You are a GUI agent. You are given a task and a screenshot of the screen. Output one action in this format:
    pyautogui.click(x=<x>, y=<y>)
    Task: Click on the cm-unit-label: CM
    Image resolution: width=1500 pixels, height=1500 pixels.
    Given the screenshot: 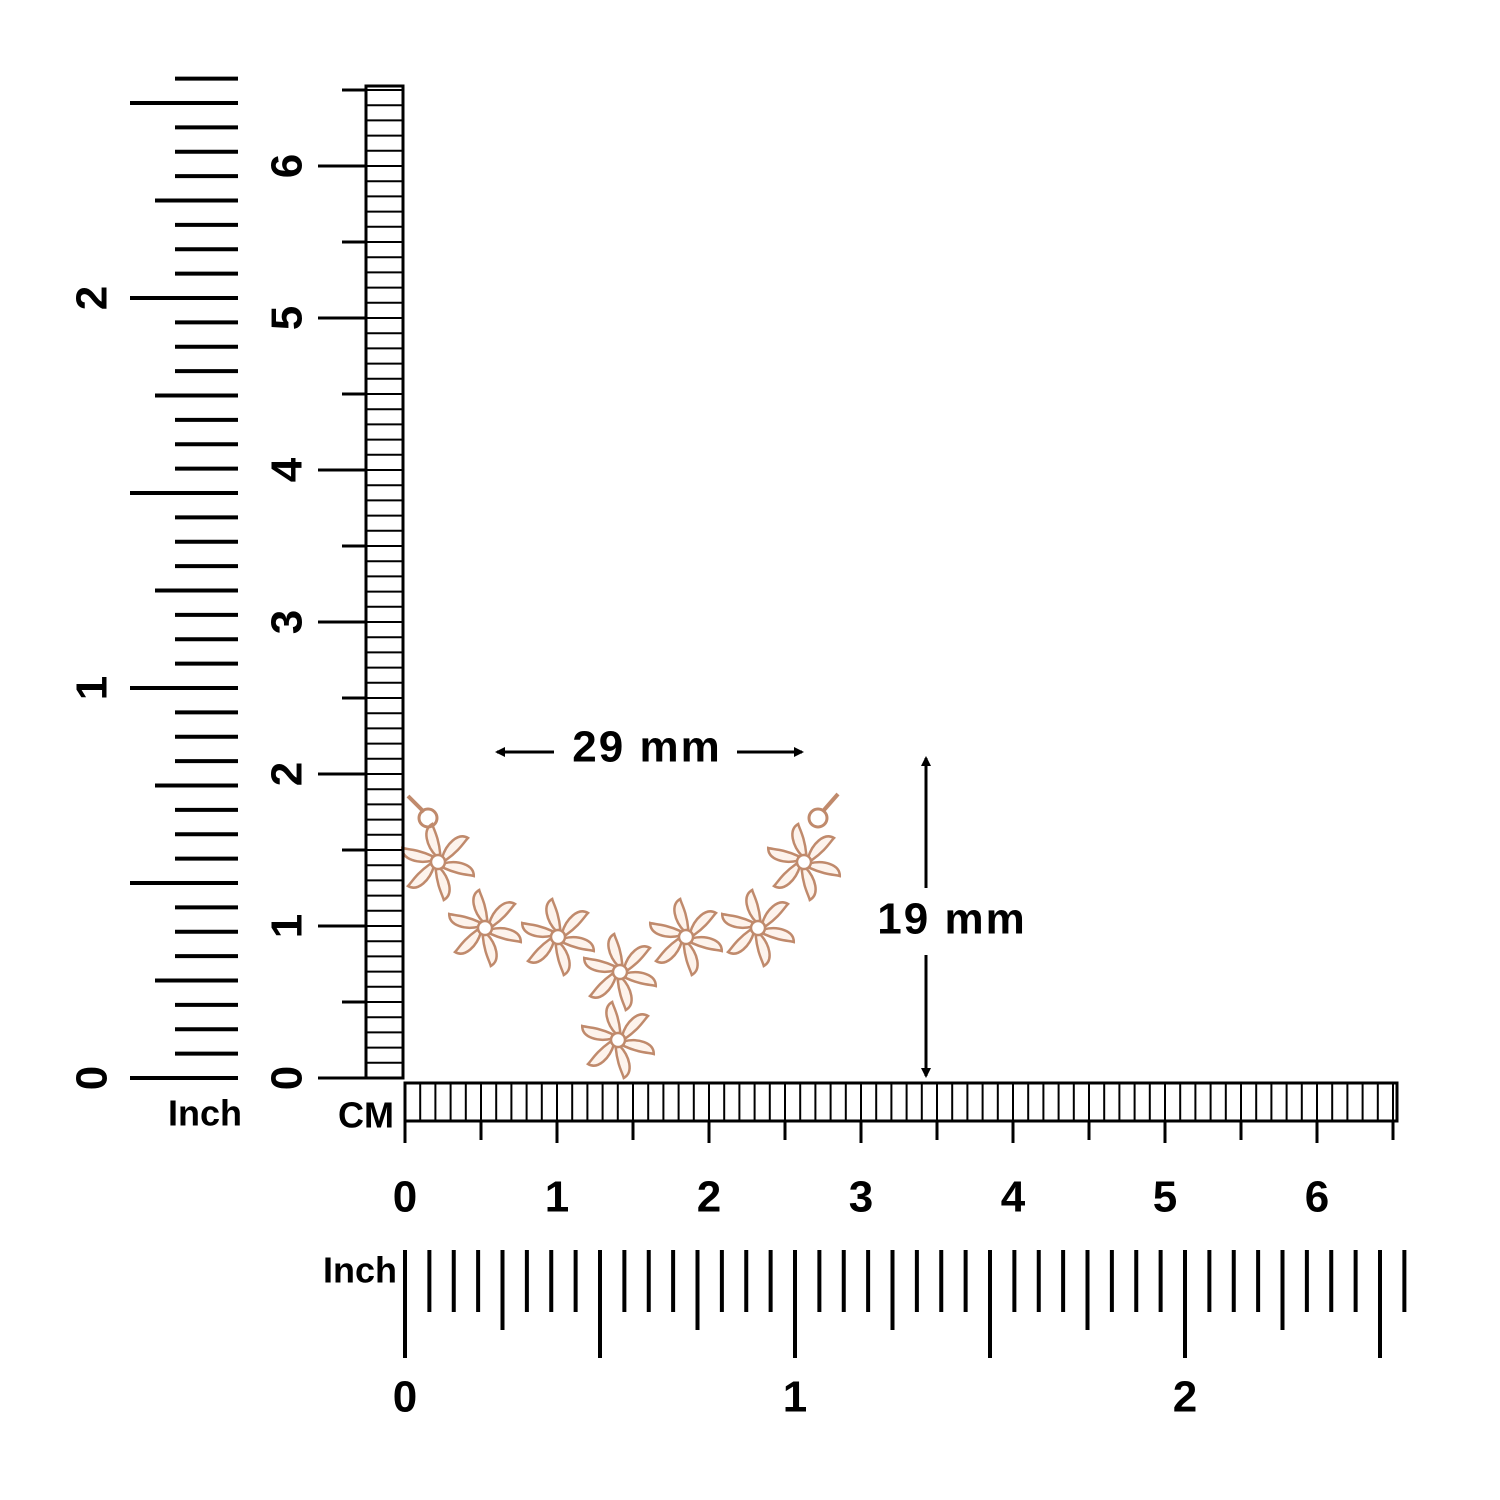 What is the action you would take?
    pyautogui.click(x=366, y=1115)
    